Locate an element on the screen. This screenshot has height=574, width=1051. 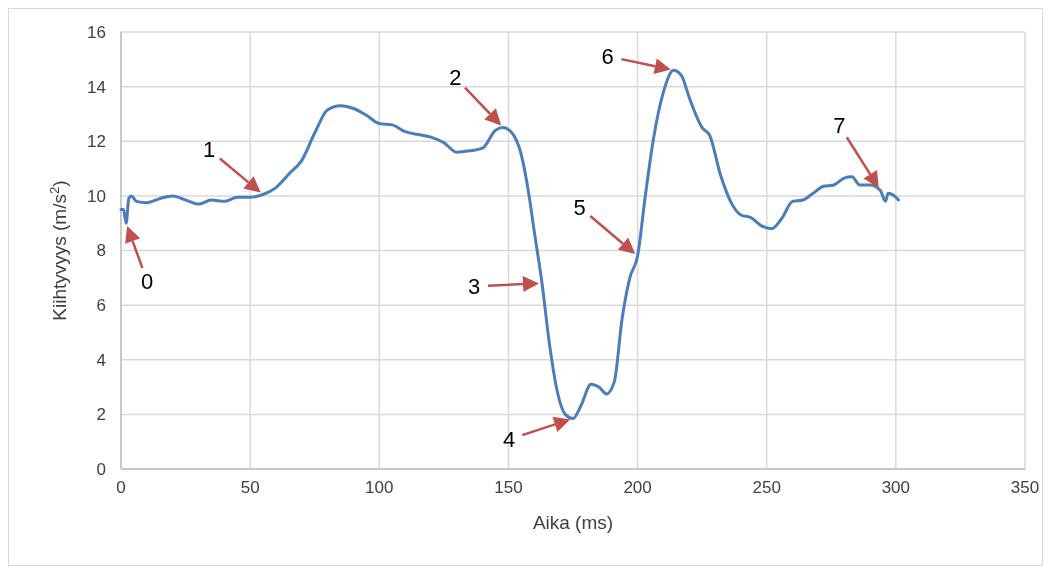
y-tick-label: 14 is located at coordinates (96, 87).